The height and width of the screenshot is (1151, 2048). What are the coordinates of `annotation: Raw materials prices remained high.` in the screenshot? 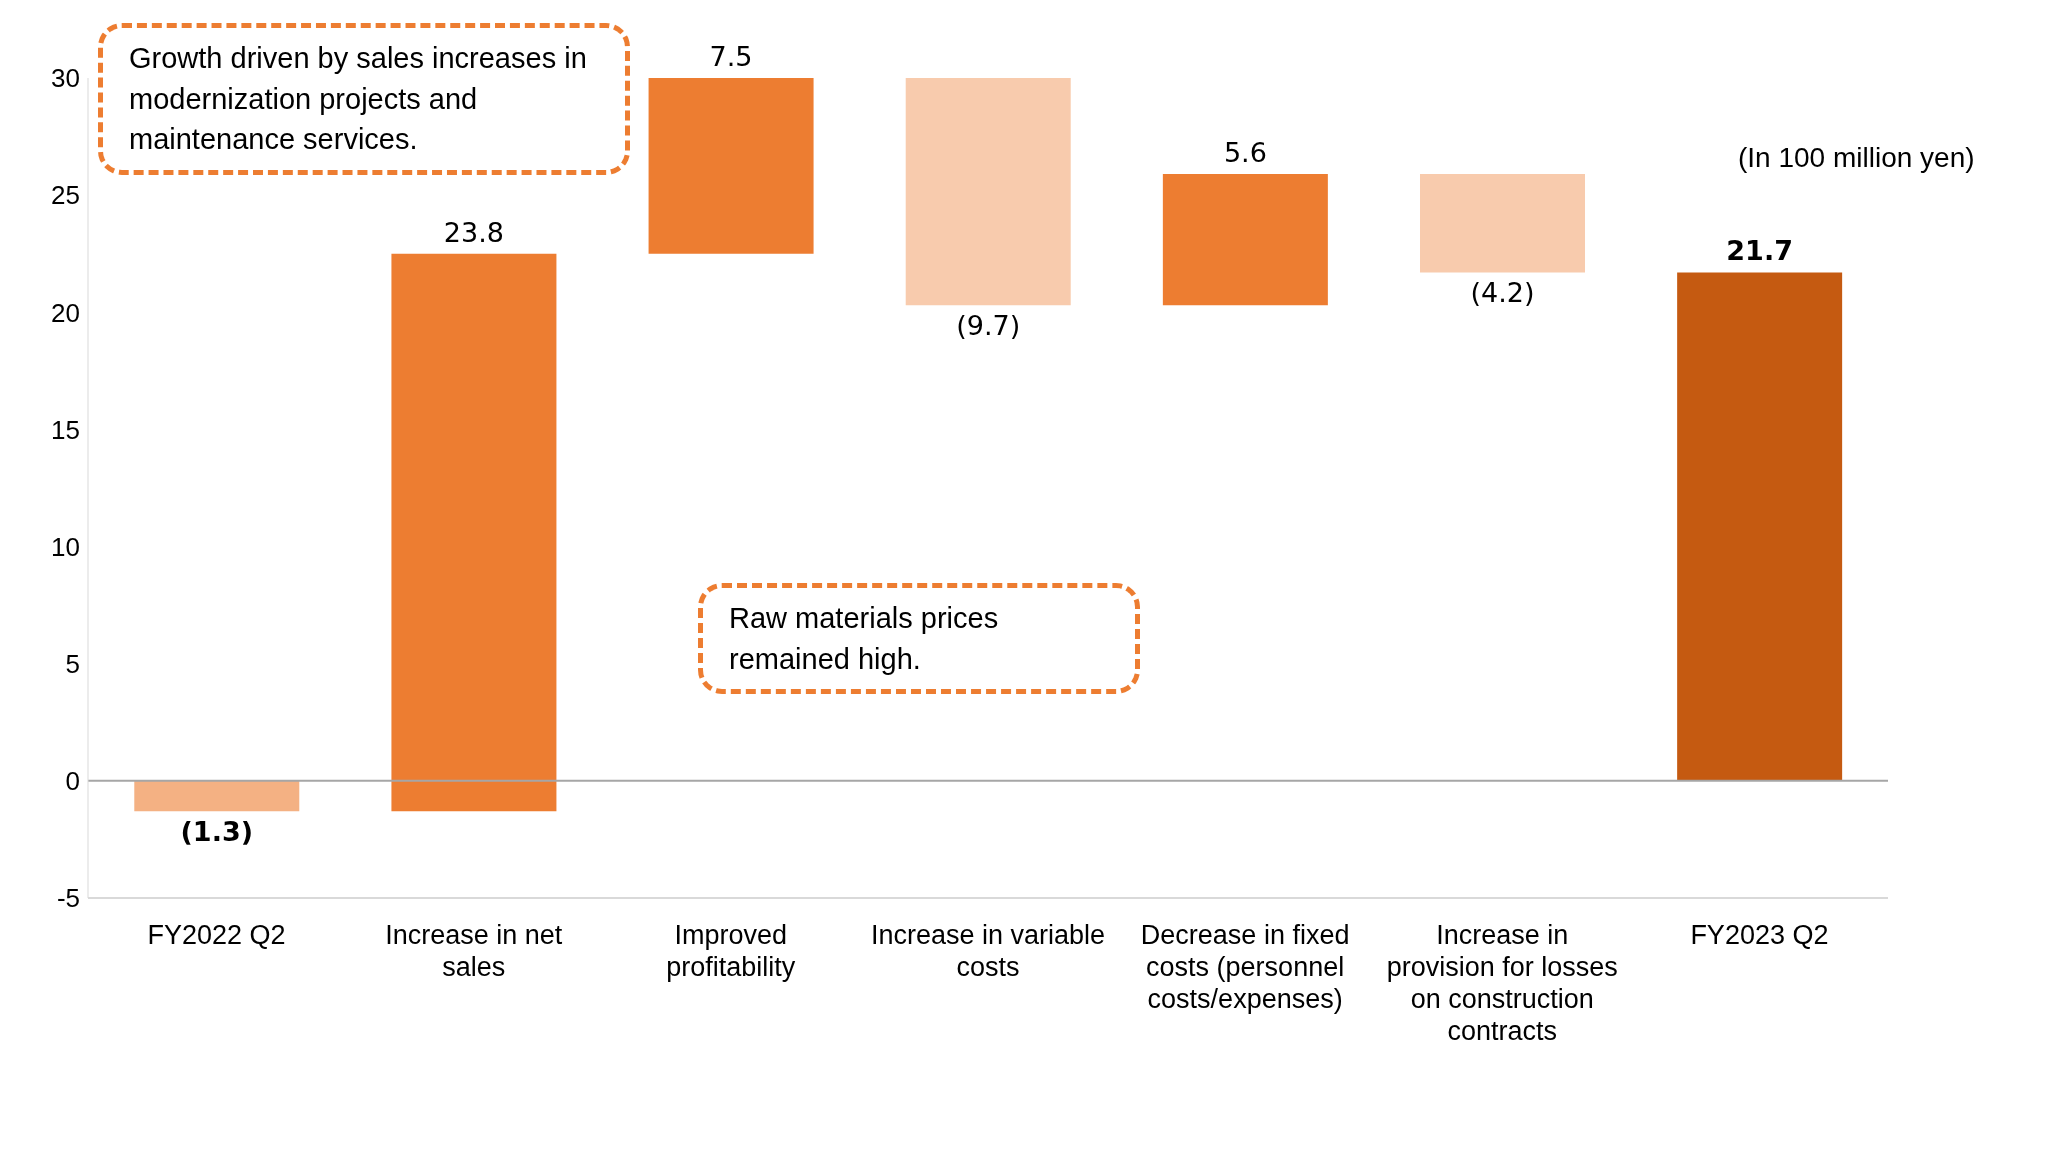 It's located at (919, 639).